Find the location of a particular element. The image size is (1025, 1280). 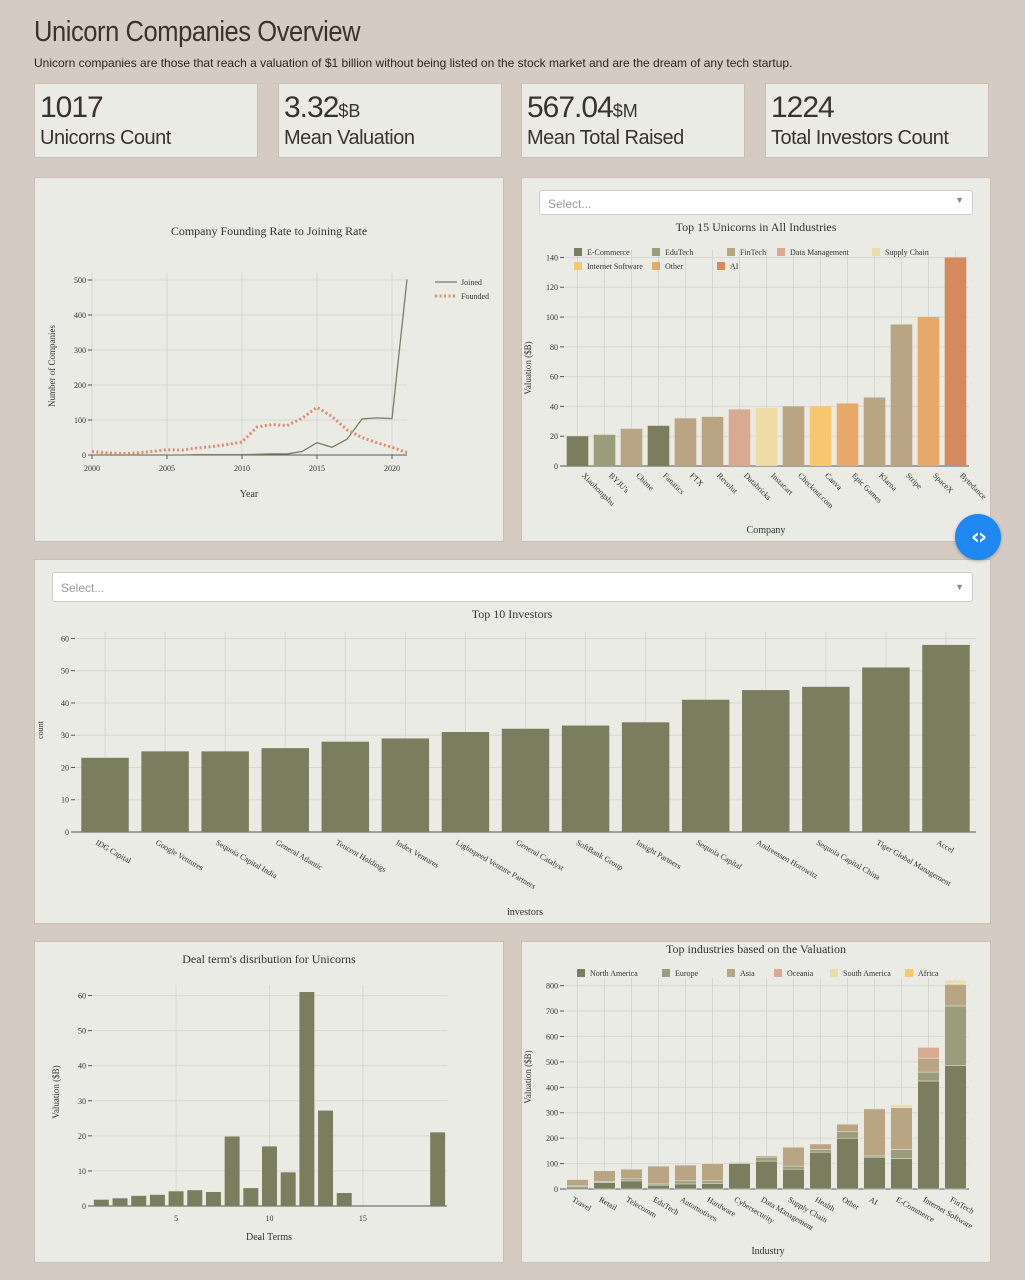

industry-select: Select... ▼ is located at coordinates (756, 202).